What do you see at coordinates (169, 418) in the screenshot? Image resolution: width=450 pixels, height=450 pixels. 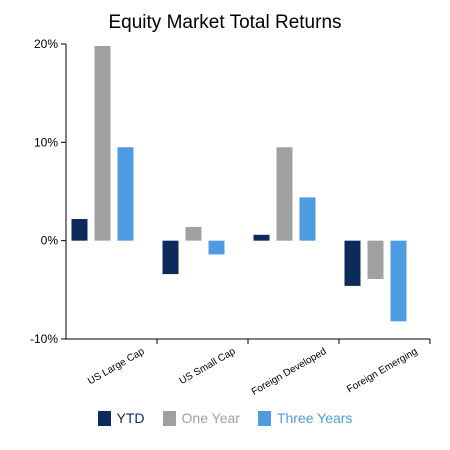 I see `legend-swatch-one-year` at bounding box center [169, 418].